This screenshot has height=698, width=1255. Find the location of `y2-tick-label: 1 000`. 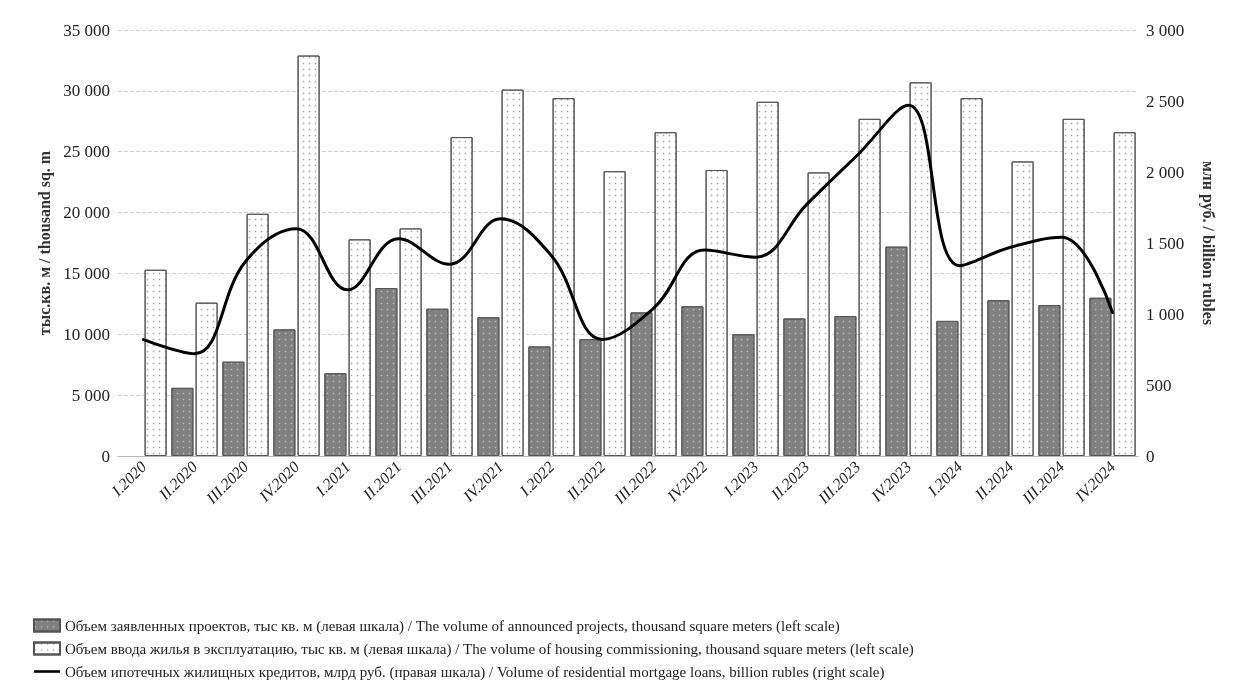

y2-tick-label: 1 000 is located at coordinates (1165, 314).